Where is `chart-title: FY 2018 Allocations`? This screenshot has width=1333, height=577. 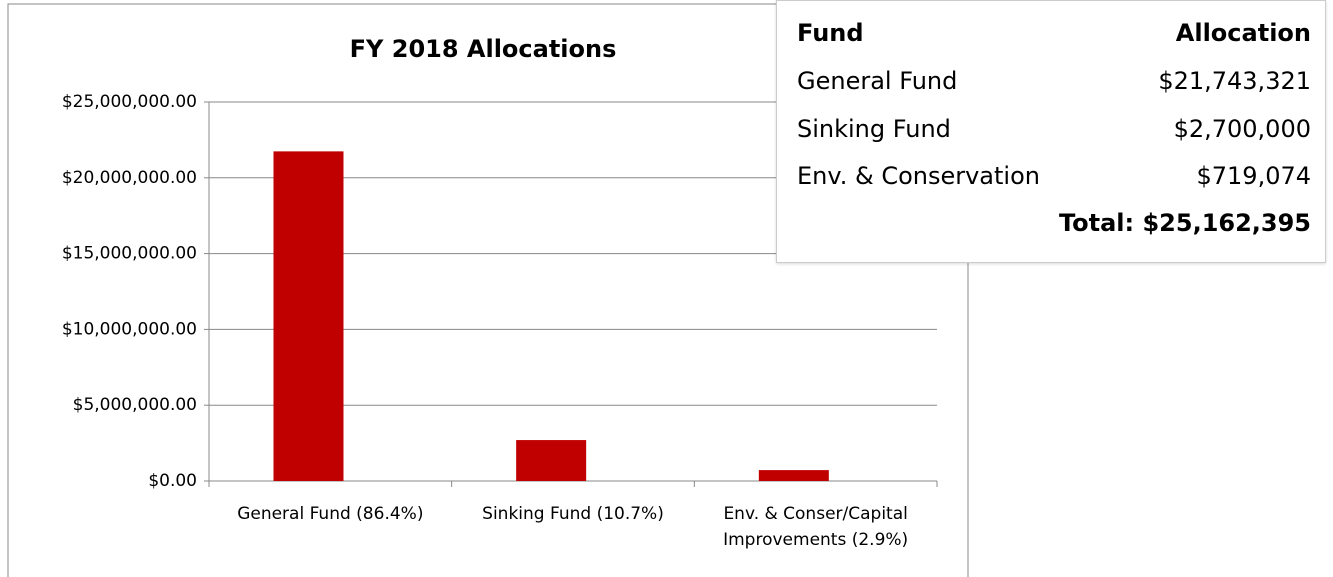 chart-title: FY 2018 Allocations is located at coordinates (483, 49).